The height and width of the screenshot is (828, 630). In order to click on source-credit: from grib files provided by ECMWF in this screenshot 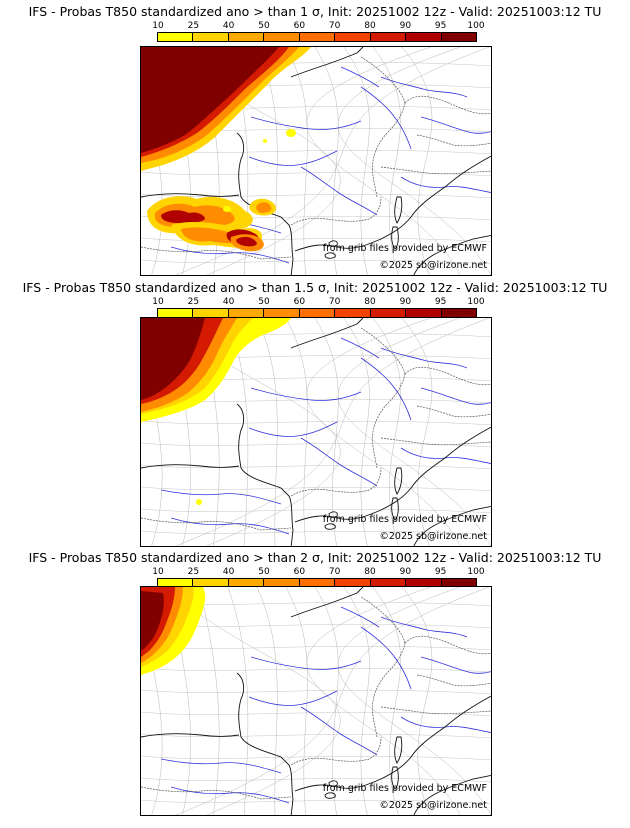, I will do `click(404, 519)`.